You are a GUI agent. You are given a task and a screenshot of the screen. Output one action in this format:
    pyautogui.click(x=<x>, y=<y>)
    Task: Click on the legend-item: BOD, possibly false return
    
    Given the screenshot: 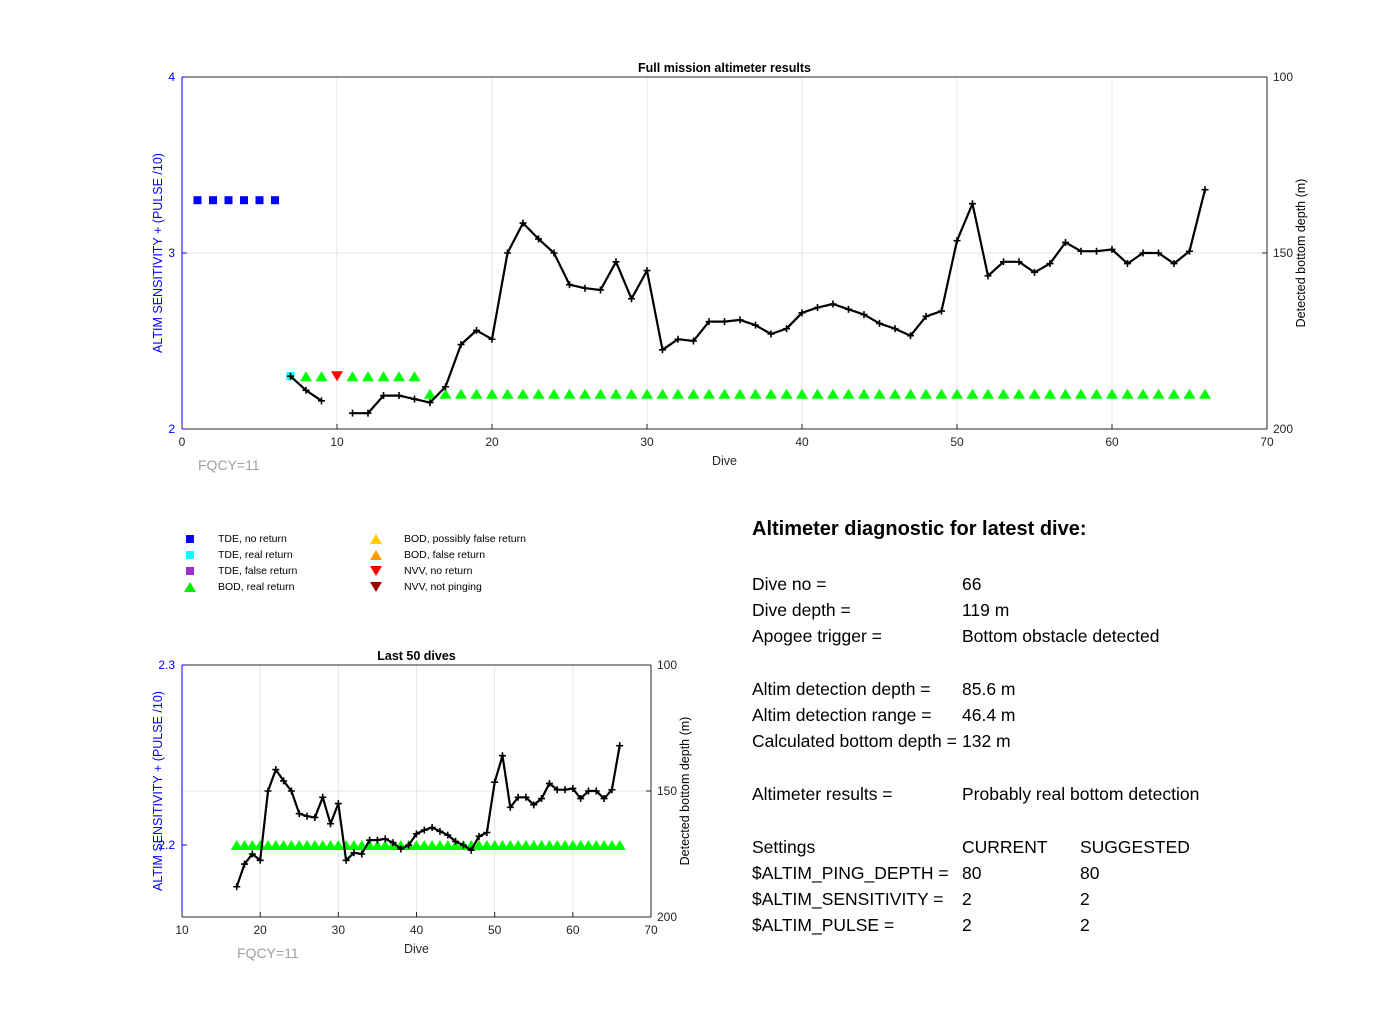 What is the action you would take?
    pyautogui.click(x=446, y=539)
    